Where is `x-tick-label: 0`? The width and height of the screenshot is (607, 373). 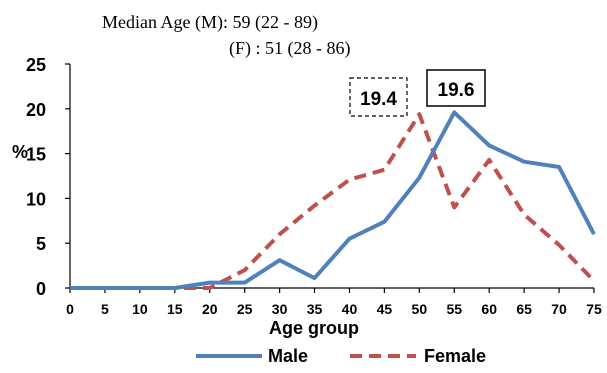
x-tick-label: 0 is located at coordinates (70, 309).